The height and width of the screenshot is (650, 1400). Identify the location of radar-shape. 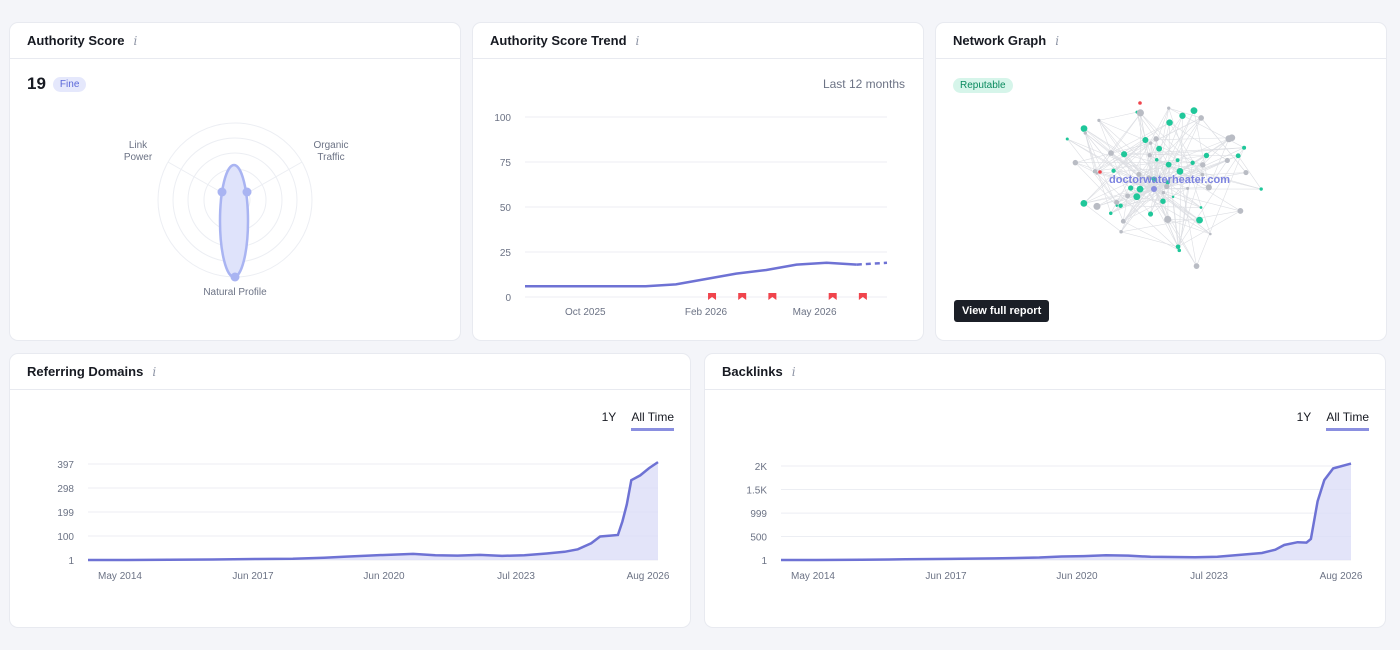
(234, 221).